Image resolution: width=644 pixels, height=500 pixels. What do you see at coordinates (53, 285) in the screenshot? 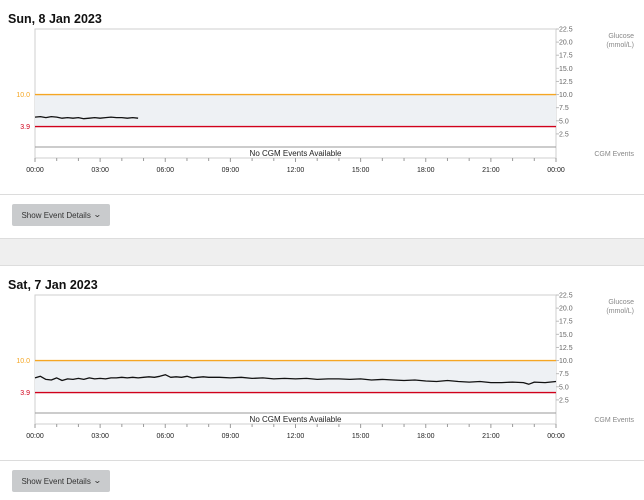
I see `day-title: Sat, 7 Jan 2023` at bounding box center [53, 285].